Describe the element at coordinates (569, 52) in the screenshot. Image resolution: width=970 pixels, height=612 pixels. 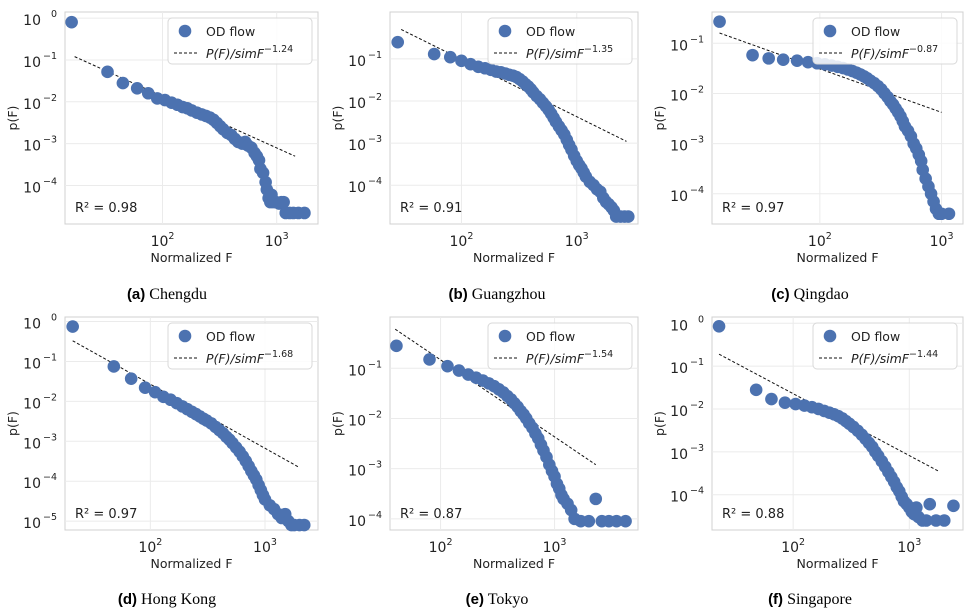
I see `legend-label-fit: P(F)/simF−1.35` at that location.